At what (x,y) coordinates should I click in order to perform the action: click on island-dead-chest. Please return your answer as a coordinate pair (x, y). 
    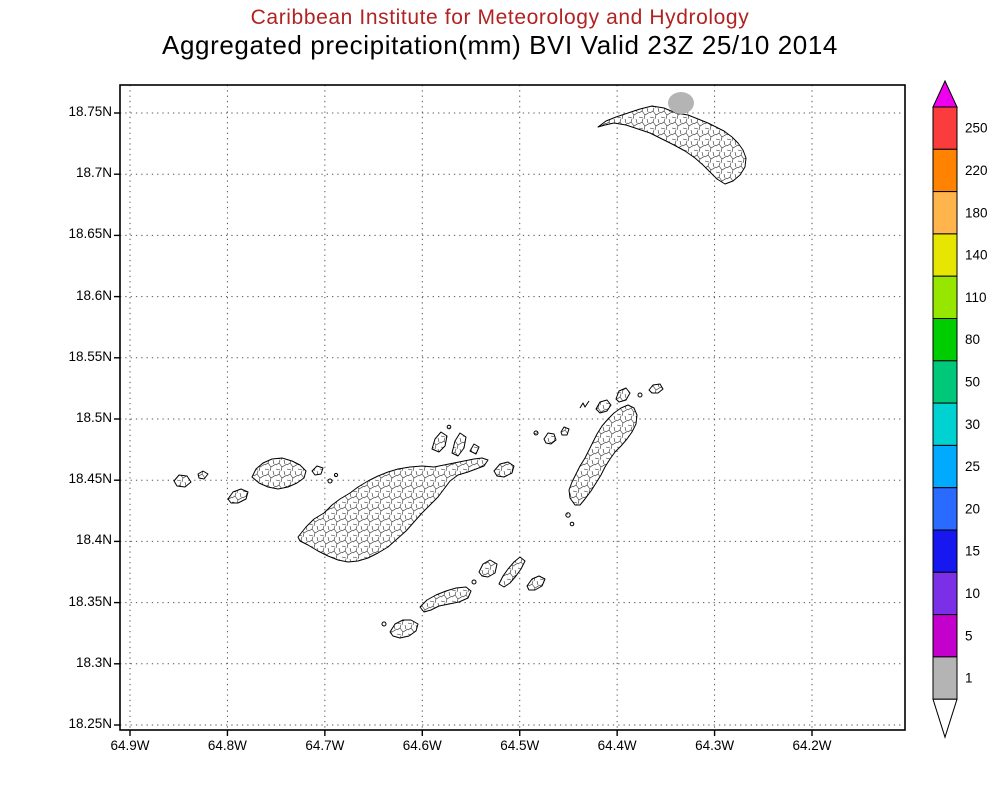
    Looking at the image, I should click on (474, 582).